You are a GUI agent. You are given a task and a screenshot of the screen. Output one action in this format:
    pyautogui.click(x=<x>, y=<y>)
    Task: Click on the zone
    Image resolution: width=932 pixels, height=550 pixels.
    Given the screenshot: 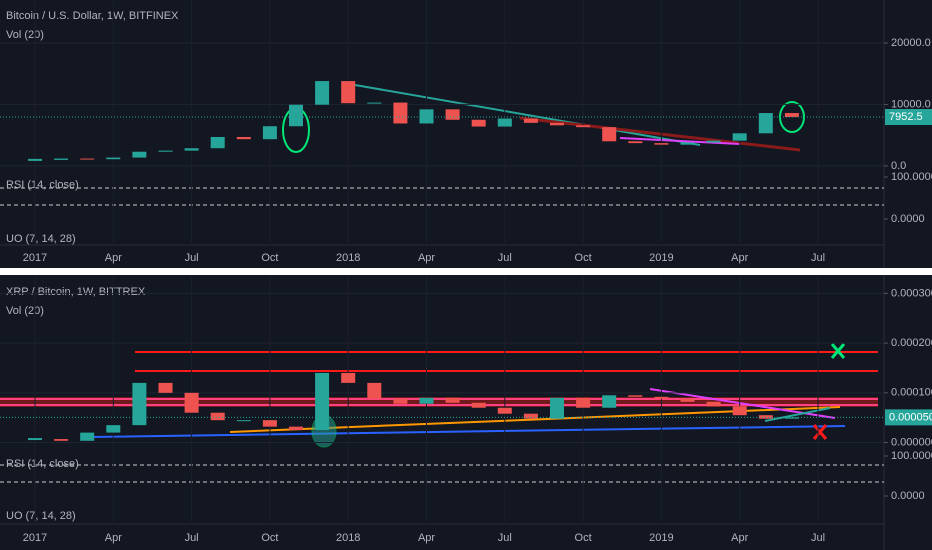 What is the action you would take?
    pyautogui.click(x=439, y=402)
    